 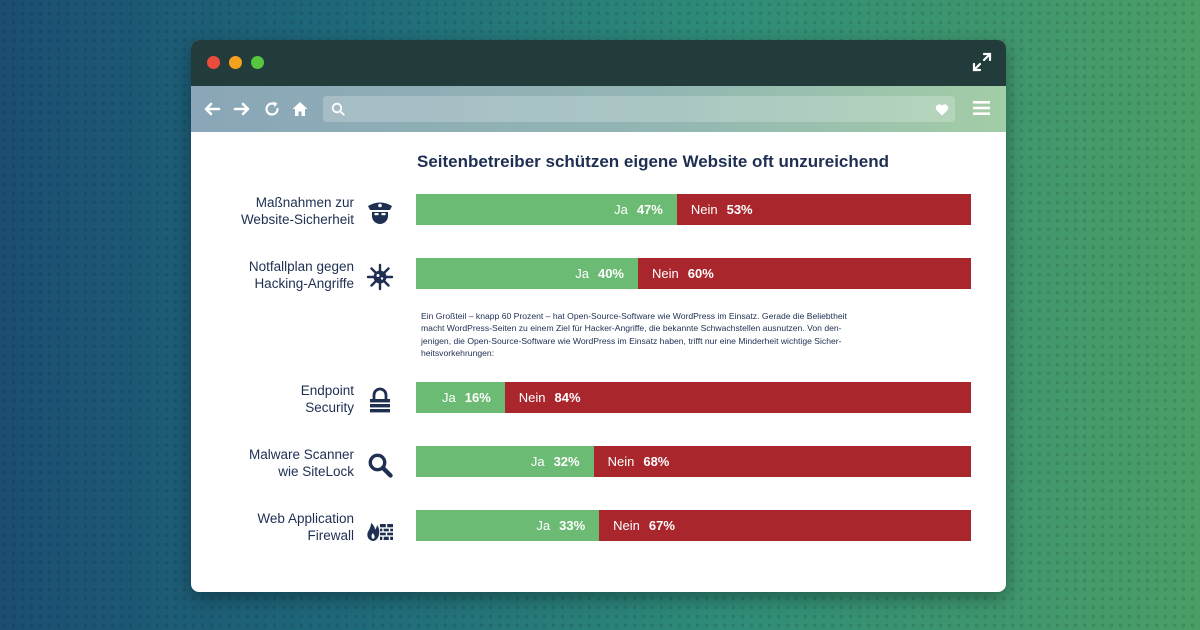 What do you see at coordinates (380, 465) in the screenshot?
I see `magnifier-icon` at bounding box center [380, 465].